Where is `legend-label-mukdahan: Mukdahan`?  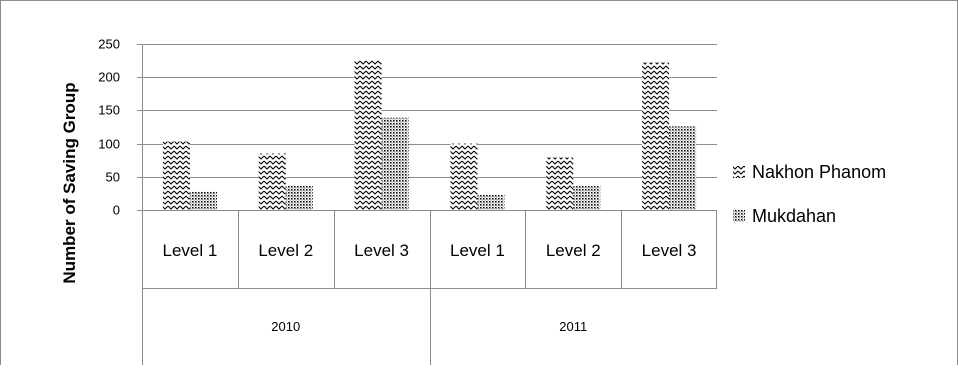 legend-label-mukdahan: Mukdahan is located at coordinates (794, 216).